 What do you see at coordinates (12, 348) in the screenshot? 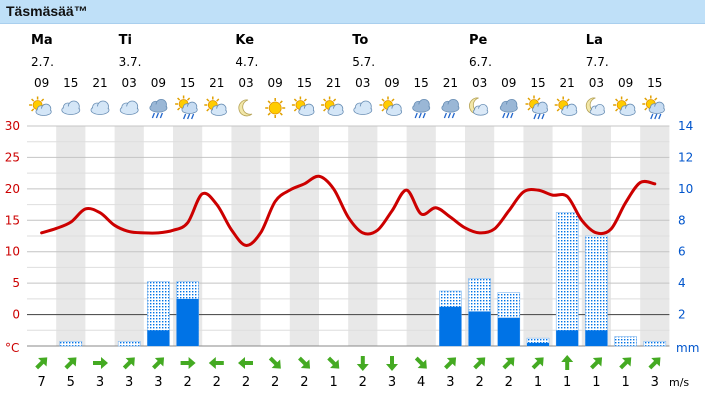
I see `temp-axis-label: °C` at bounding box center [12, 348].